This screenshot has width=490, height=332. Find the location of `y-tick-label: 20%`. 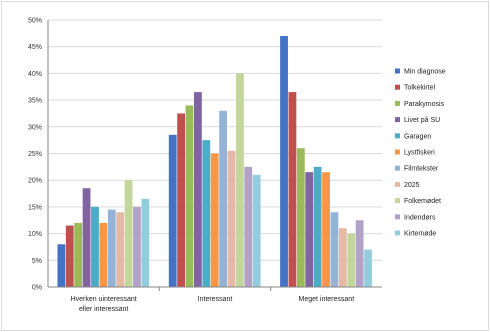

y-tick-label: 20% is located at coordinates (35, 181).